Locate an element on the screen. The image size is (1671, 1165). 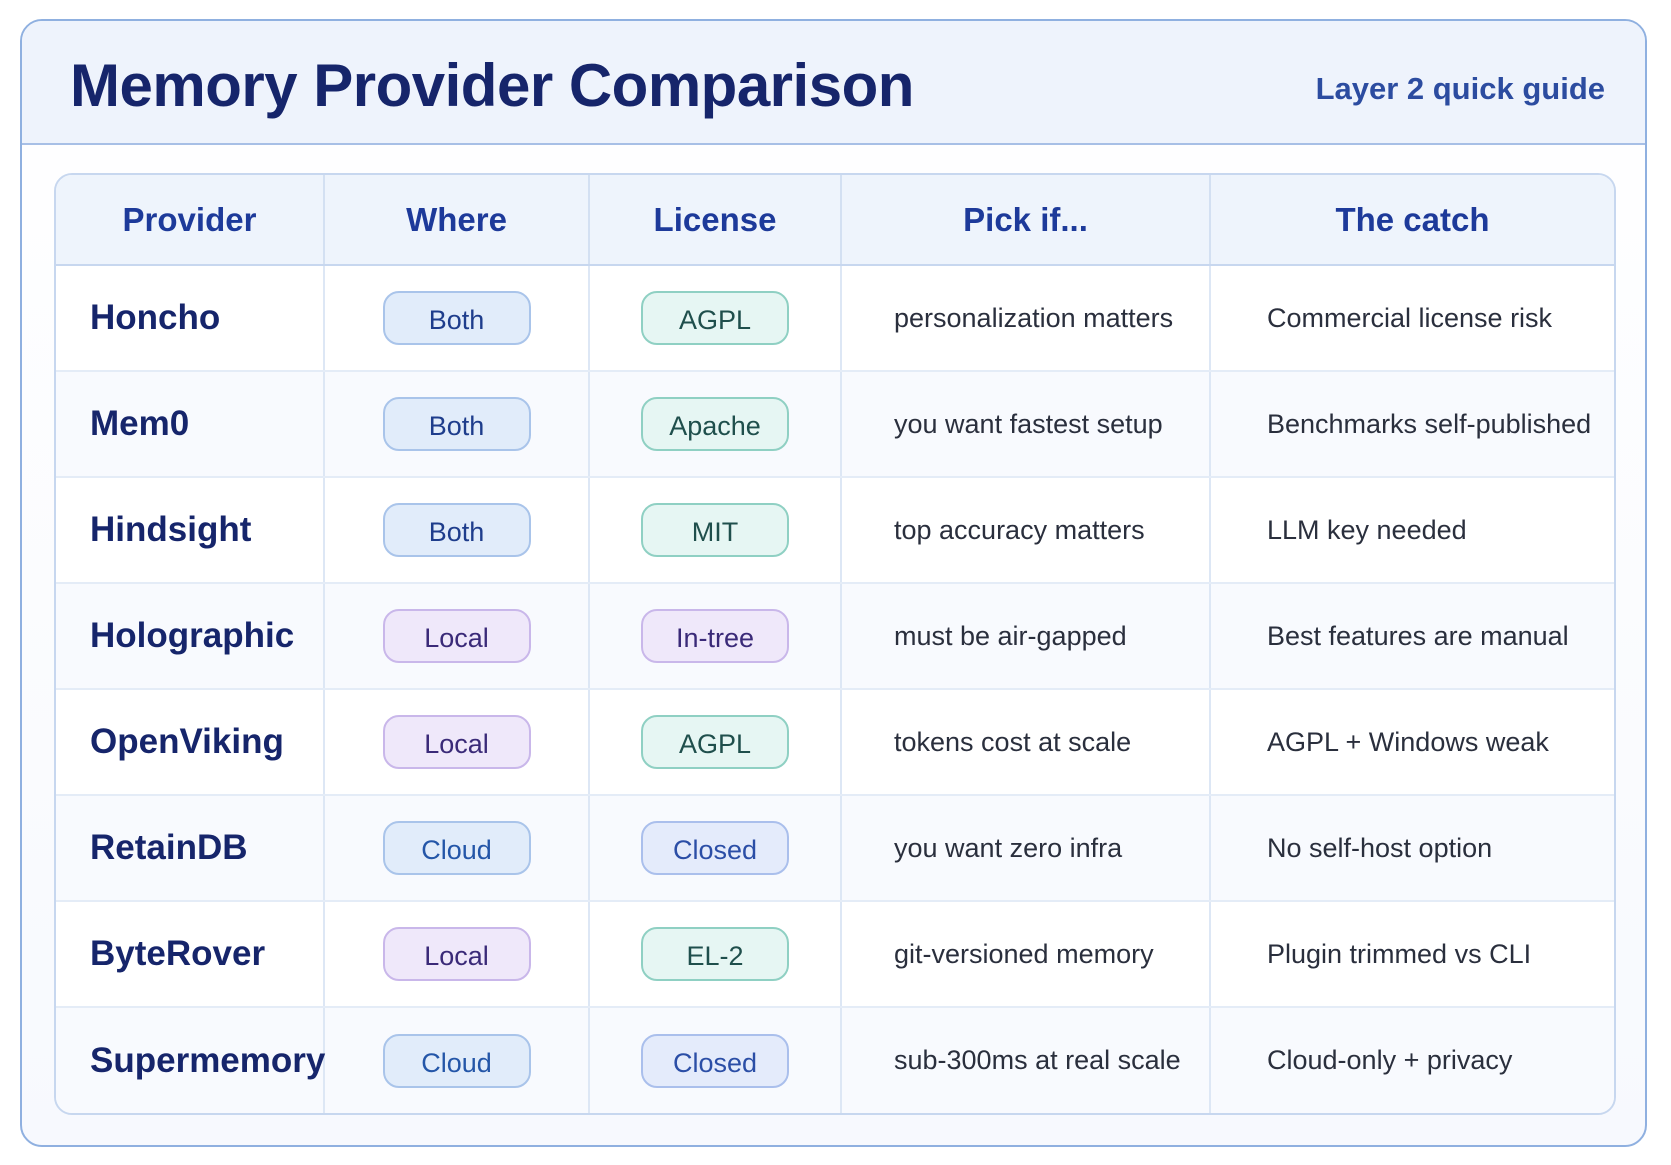
catch-text: Commercial license risk is located at coordinates (1412, 318).